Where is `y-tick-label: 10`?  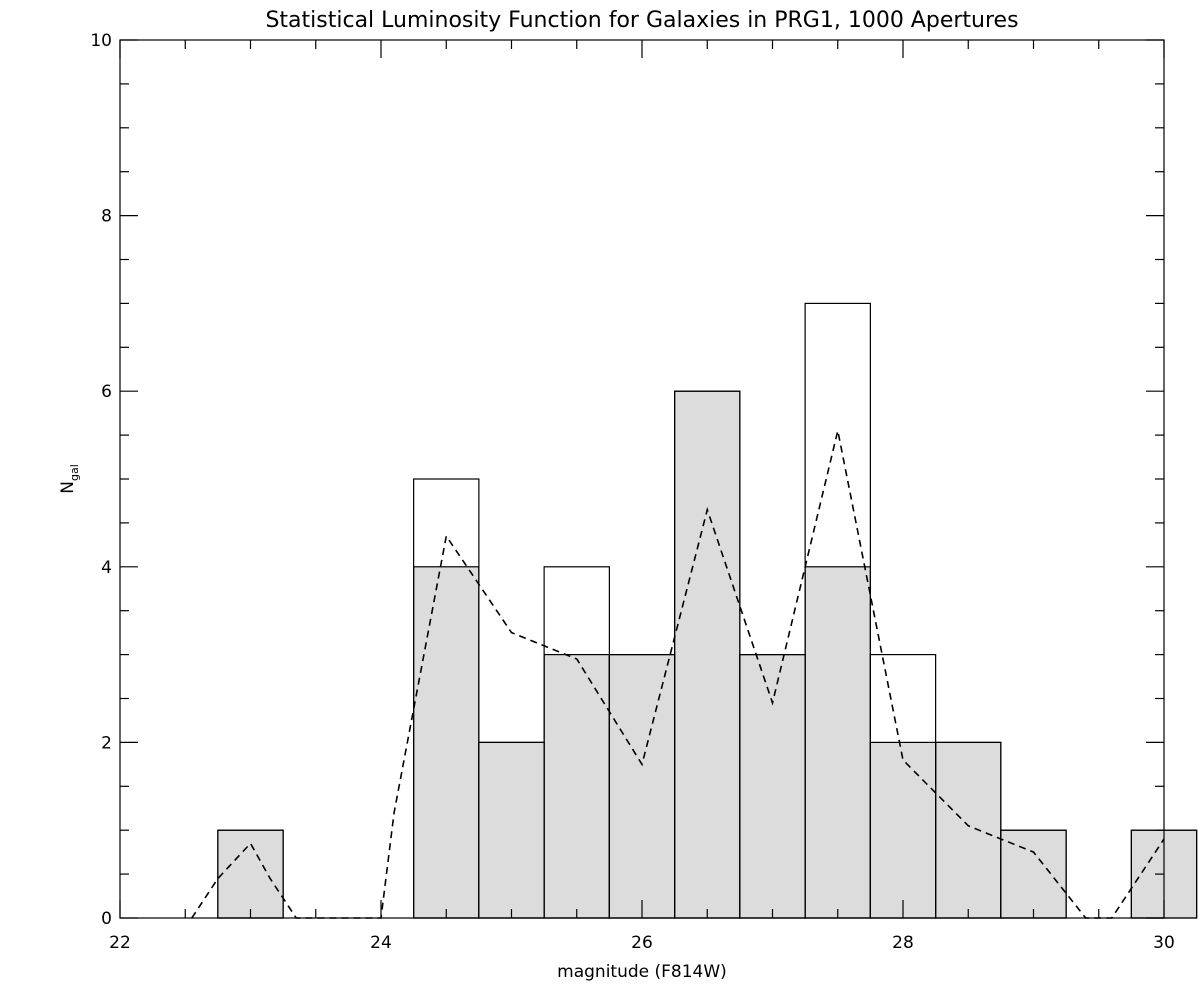
y-tick-label: 10 is located at coordinates (101, 41).